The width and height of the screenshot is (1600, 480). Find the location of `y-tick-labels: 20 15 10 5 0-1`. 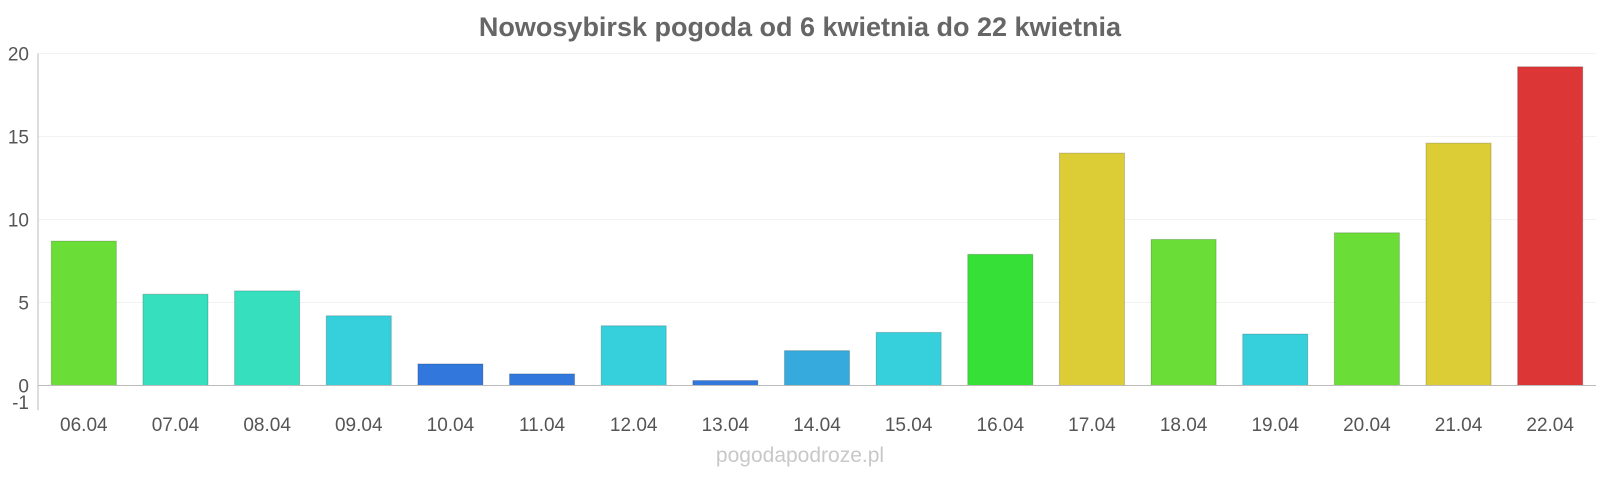

y-tick-labels: 20 15 10 5 0-1 is located at coordinates (18, 230).